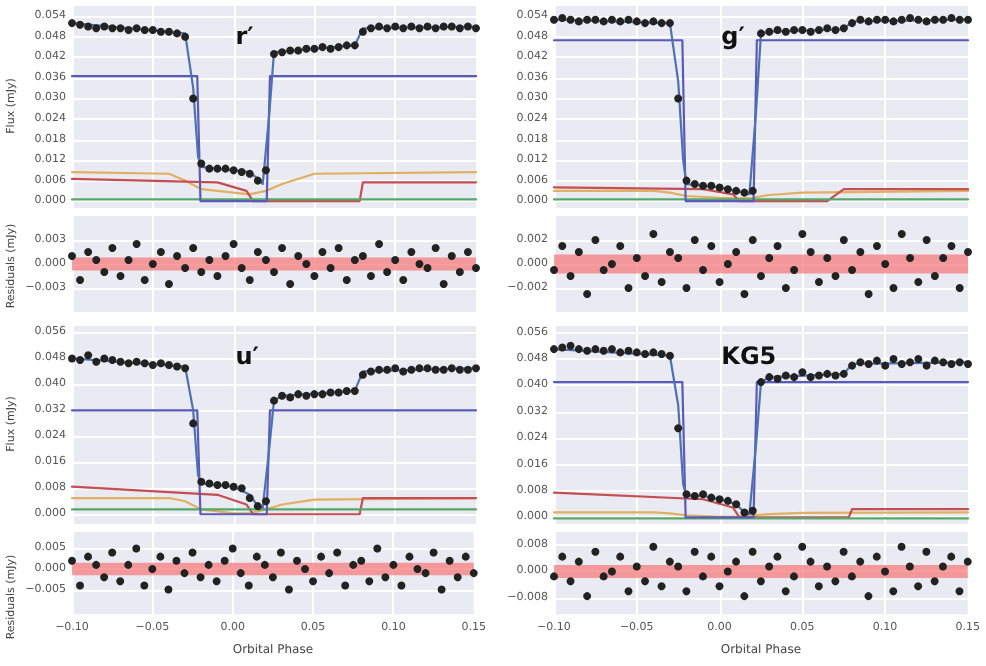  Describe the element at coordinates (749, 356) in the screenshot. I see `text: KG5` at that location.